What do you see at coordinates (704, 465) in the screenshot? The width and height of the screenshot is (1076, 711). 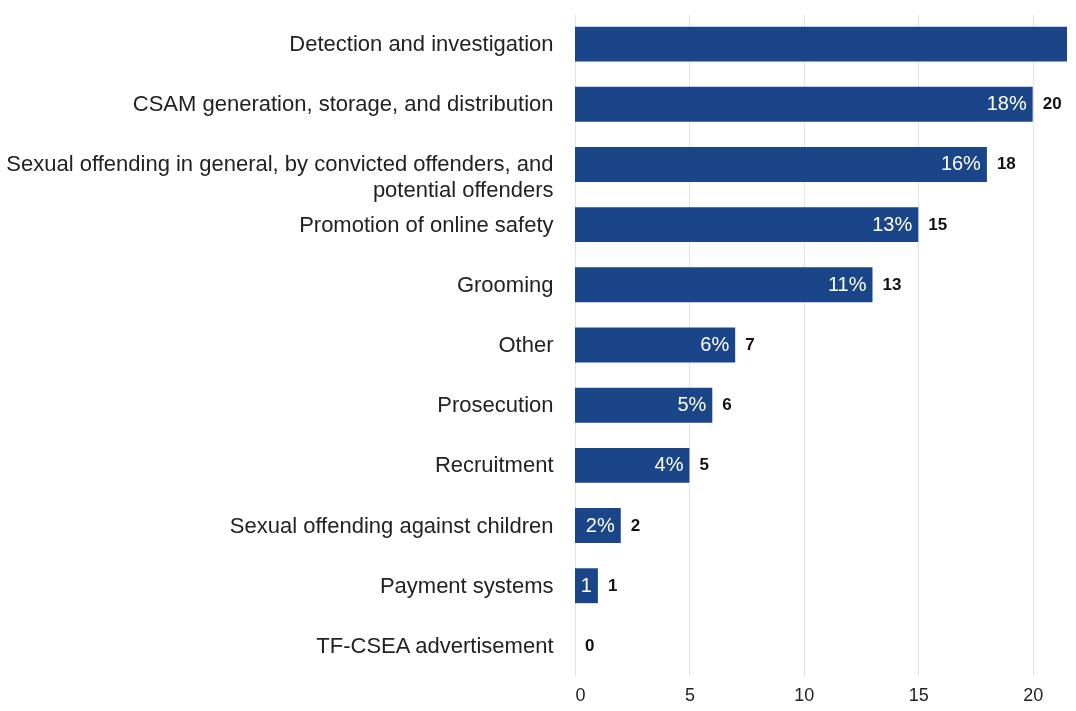 I see `data-label: 5` at bounding box center [704, 465].